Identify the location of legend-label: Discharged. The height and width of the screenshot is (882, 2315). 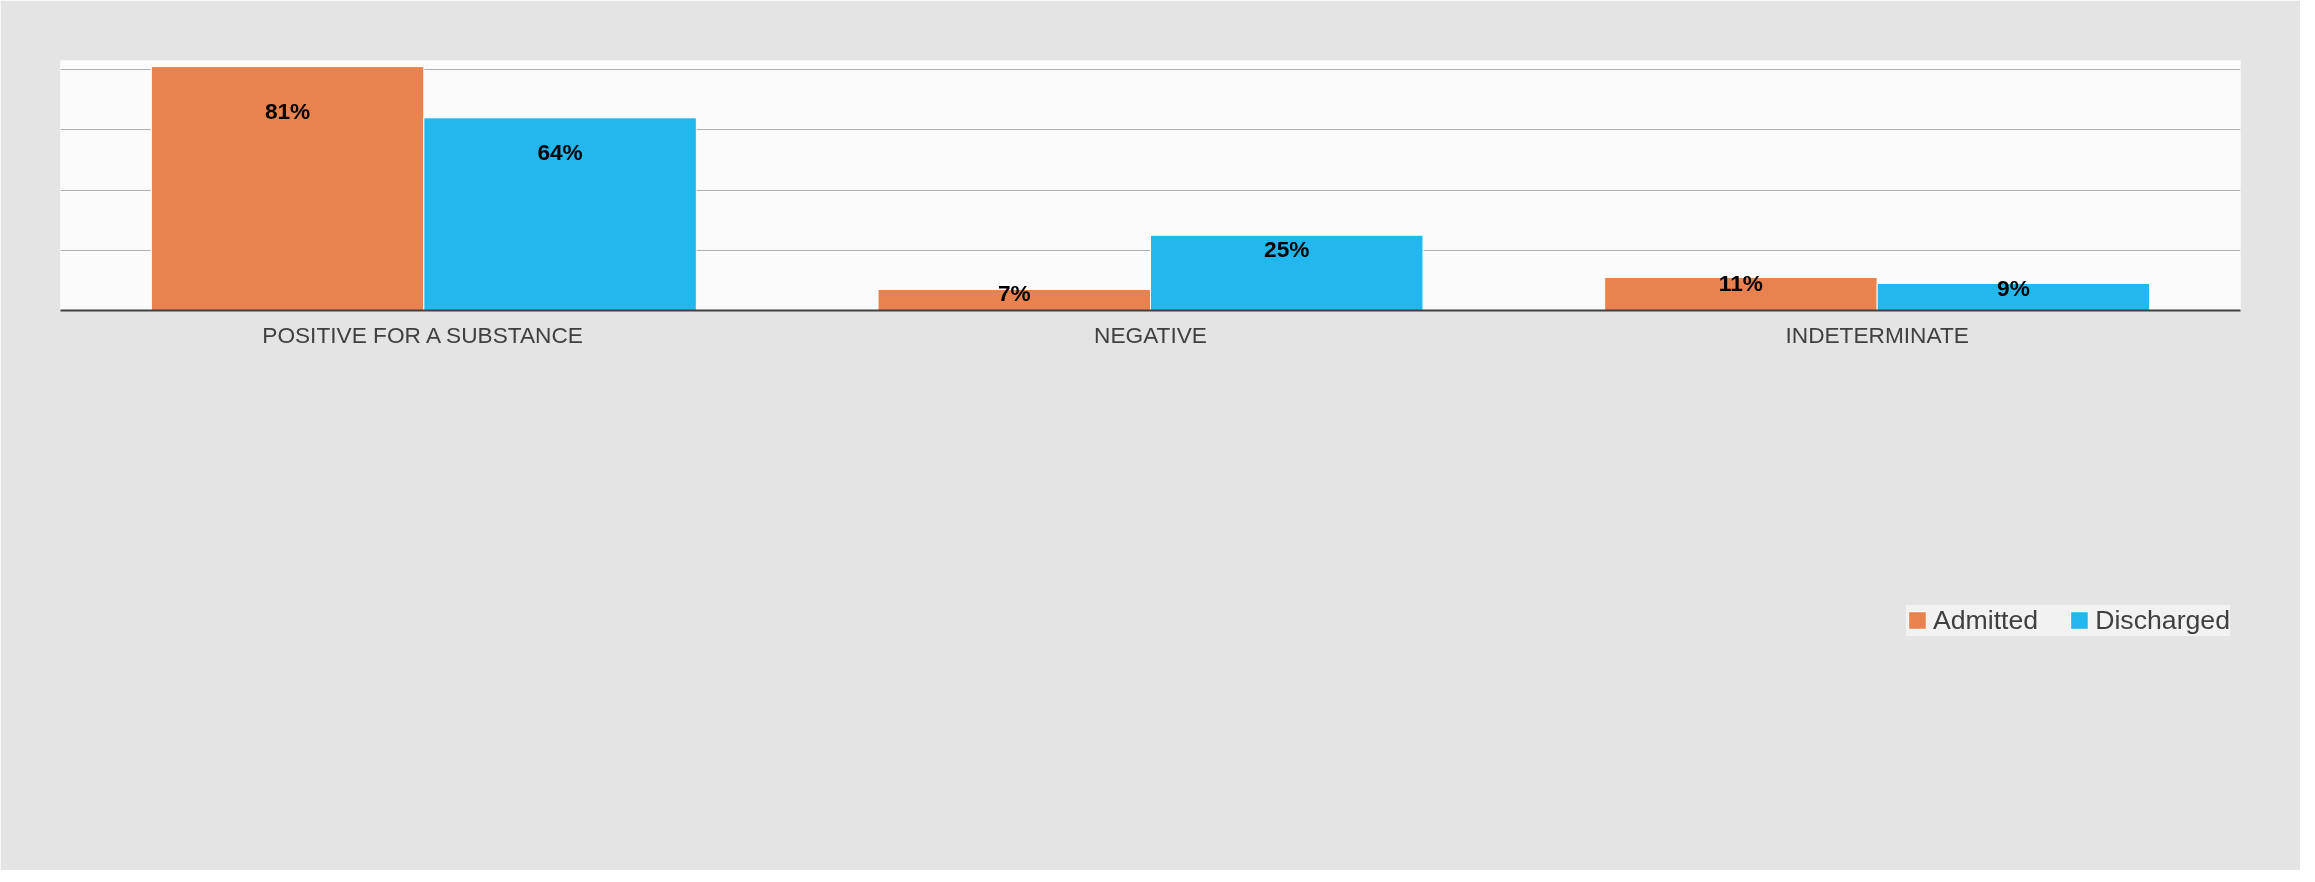
(2162, 620).